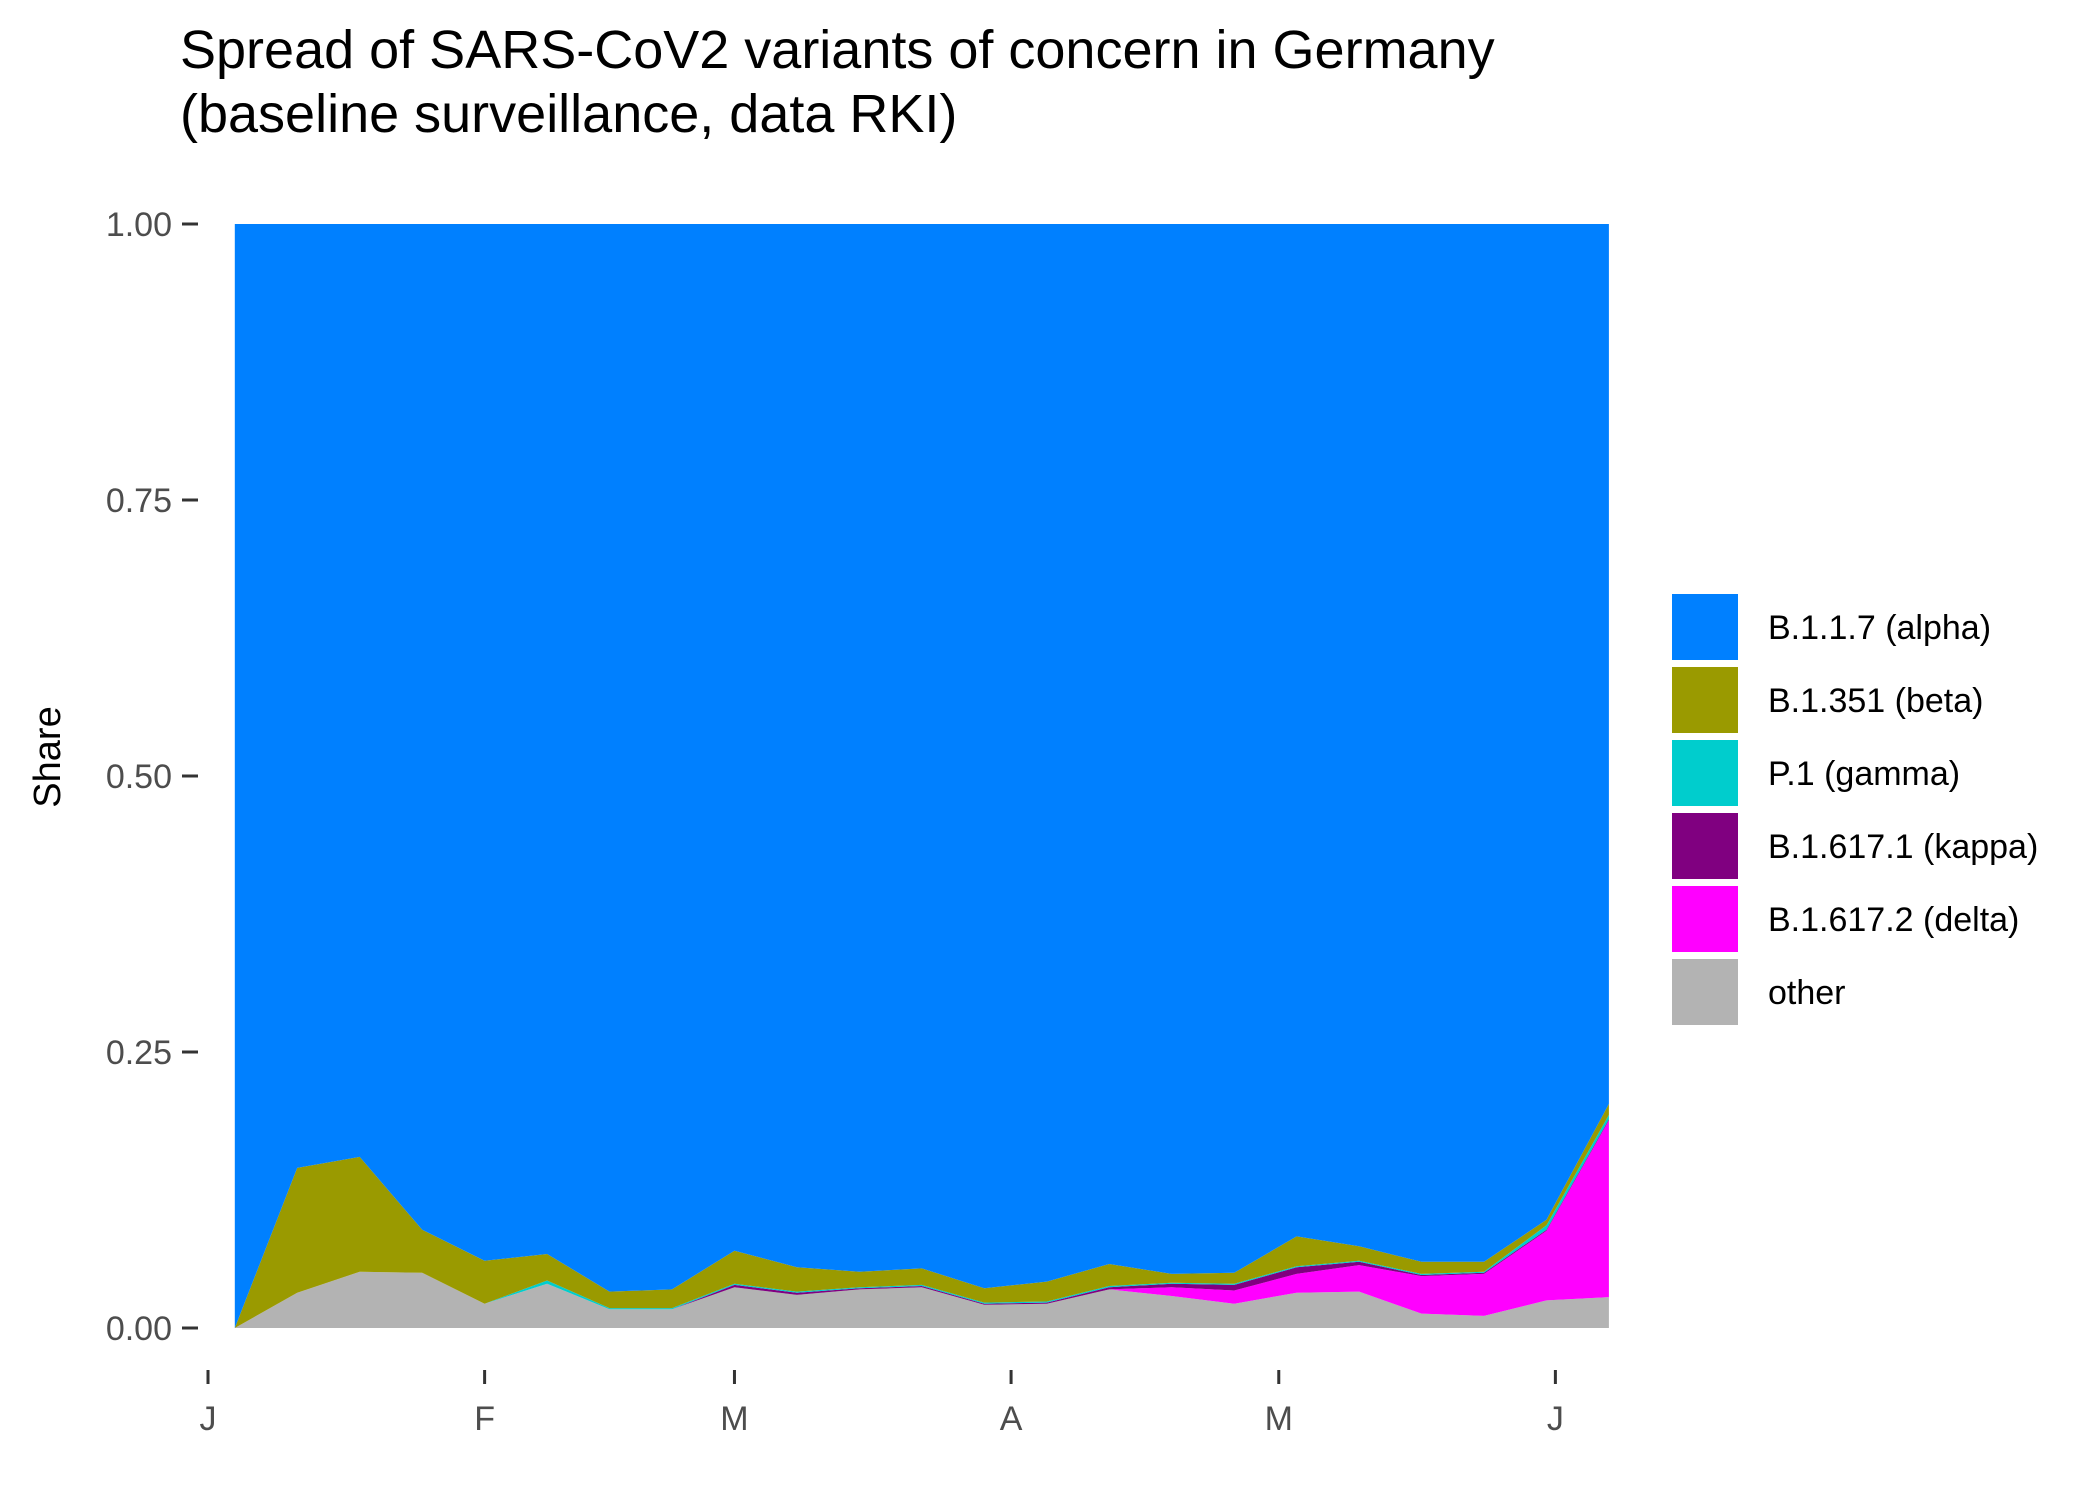  What do you see at coordinates (569, 114) in the screenshot?
I see `chart-subtitle-line: (baseline surveillance, data RKI)` at bounding box center [569, 114].